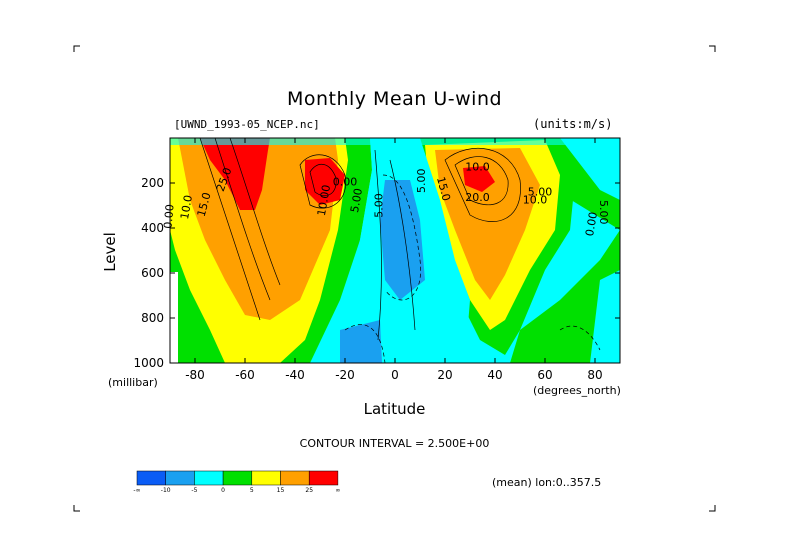 Image resolution: width=789 pixels, height=558 pixels. I want to click on x-tick-label: -40, so click(295, 375).